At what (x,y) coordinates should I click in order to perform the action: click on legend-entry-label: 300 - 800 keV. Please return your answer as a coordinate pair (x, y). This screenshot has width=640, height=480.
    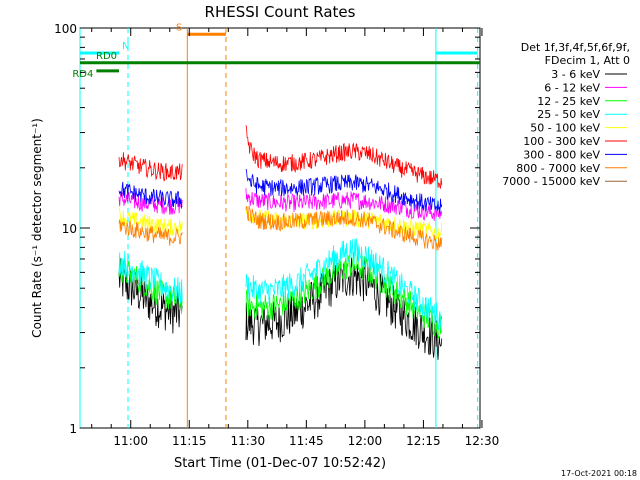
    Looking at the image, I should click on (561, 154).